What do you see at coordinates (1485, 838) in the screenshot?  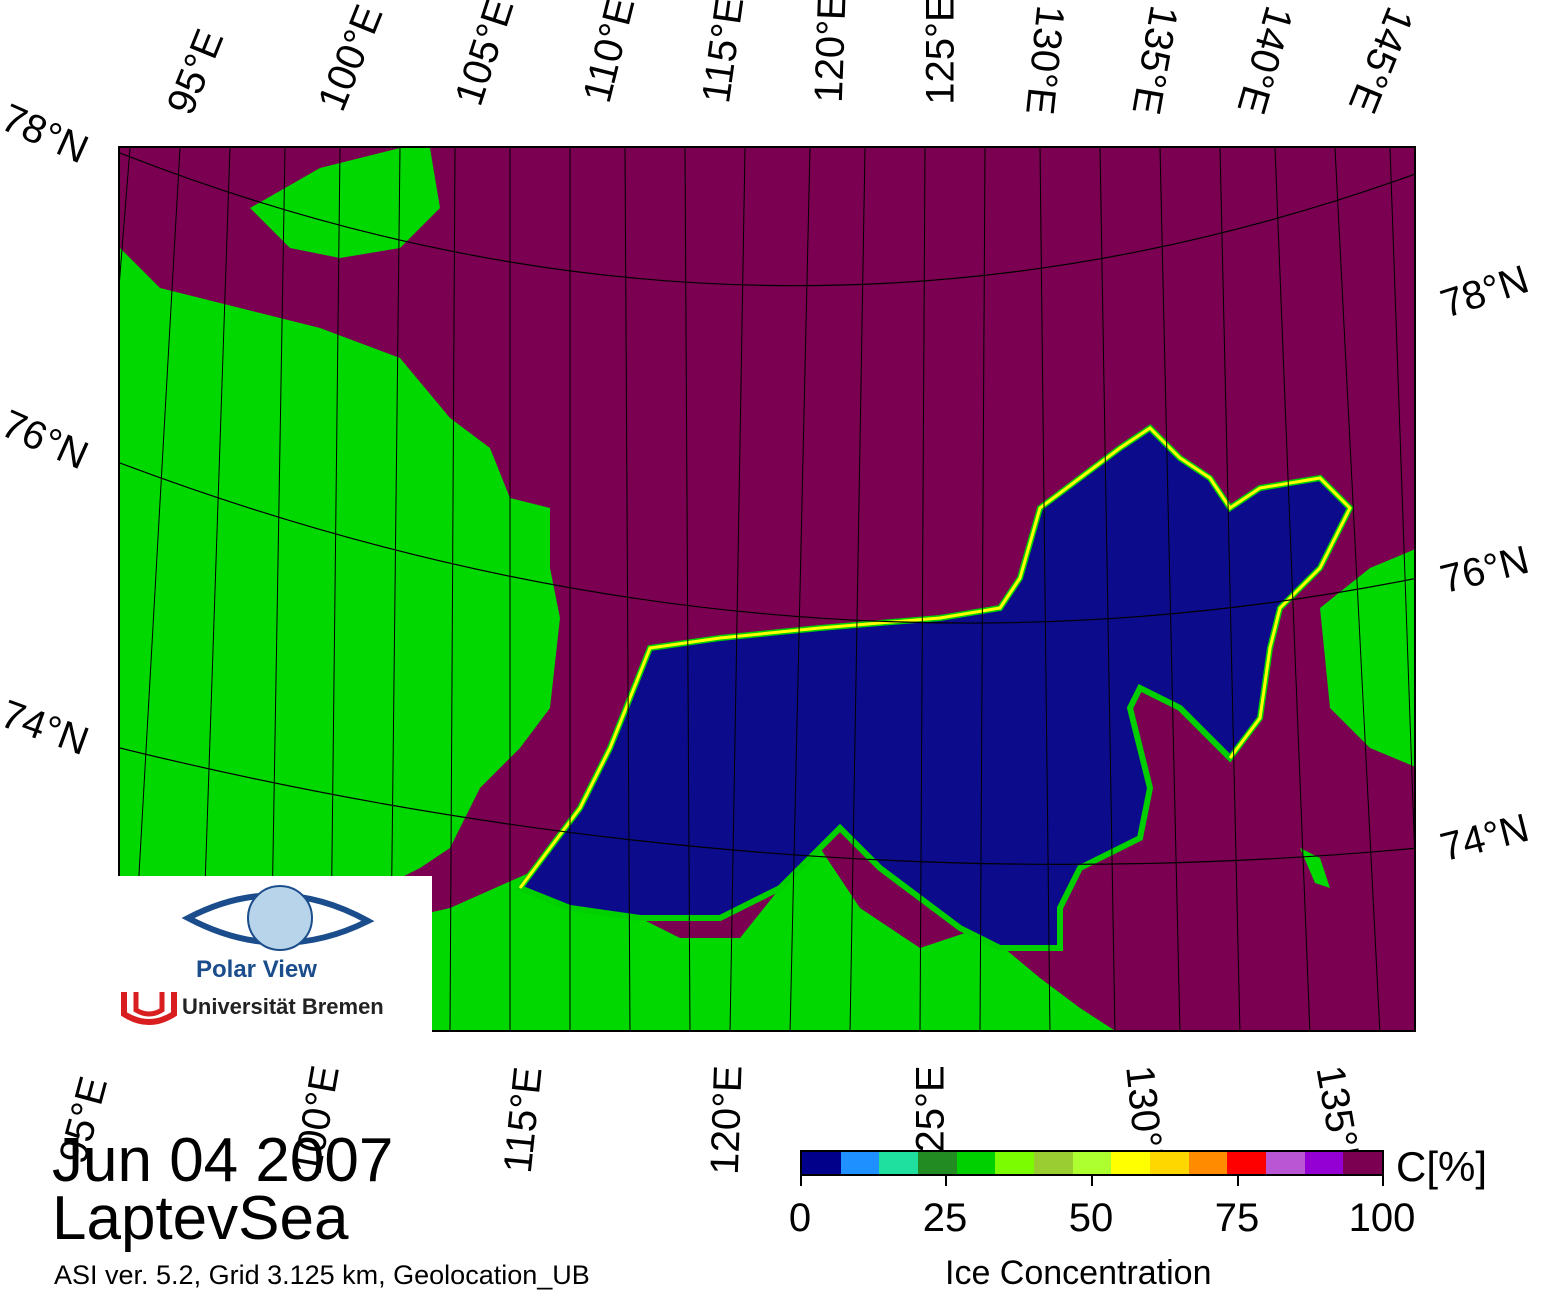 I see `right-lat-label: 74°N` at bounding box center [1485, 838].